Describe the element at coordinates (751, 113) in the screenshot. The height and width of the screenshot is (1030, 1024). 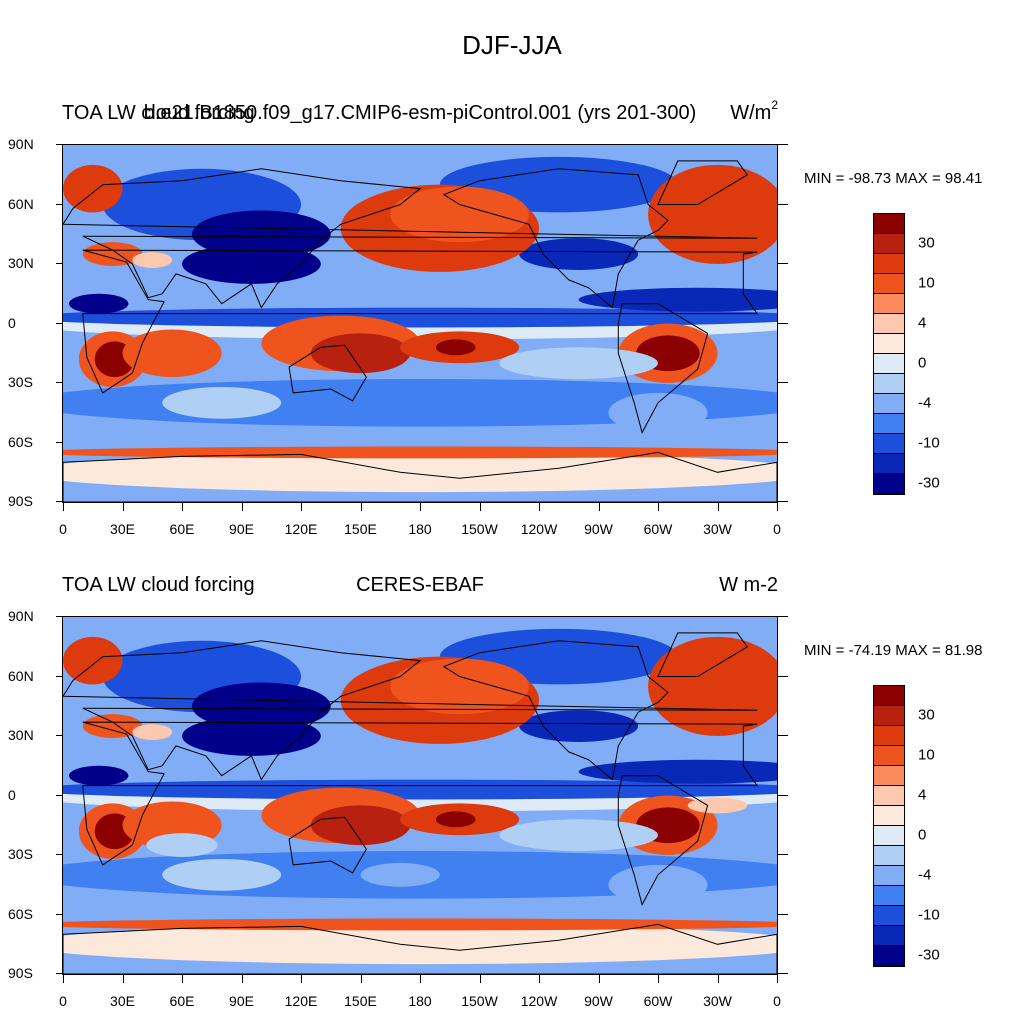
I see `units-text: W/m` at that location.